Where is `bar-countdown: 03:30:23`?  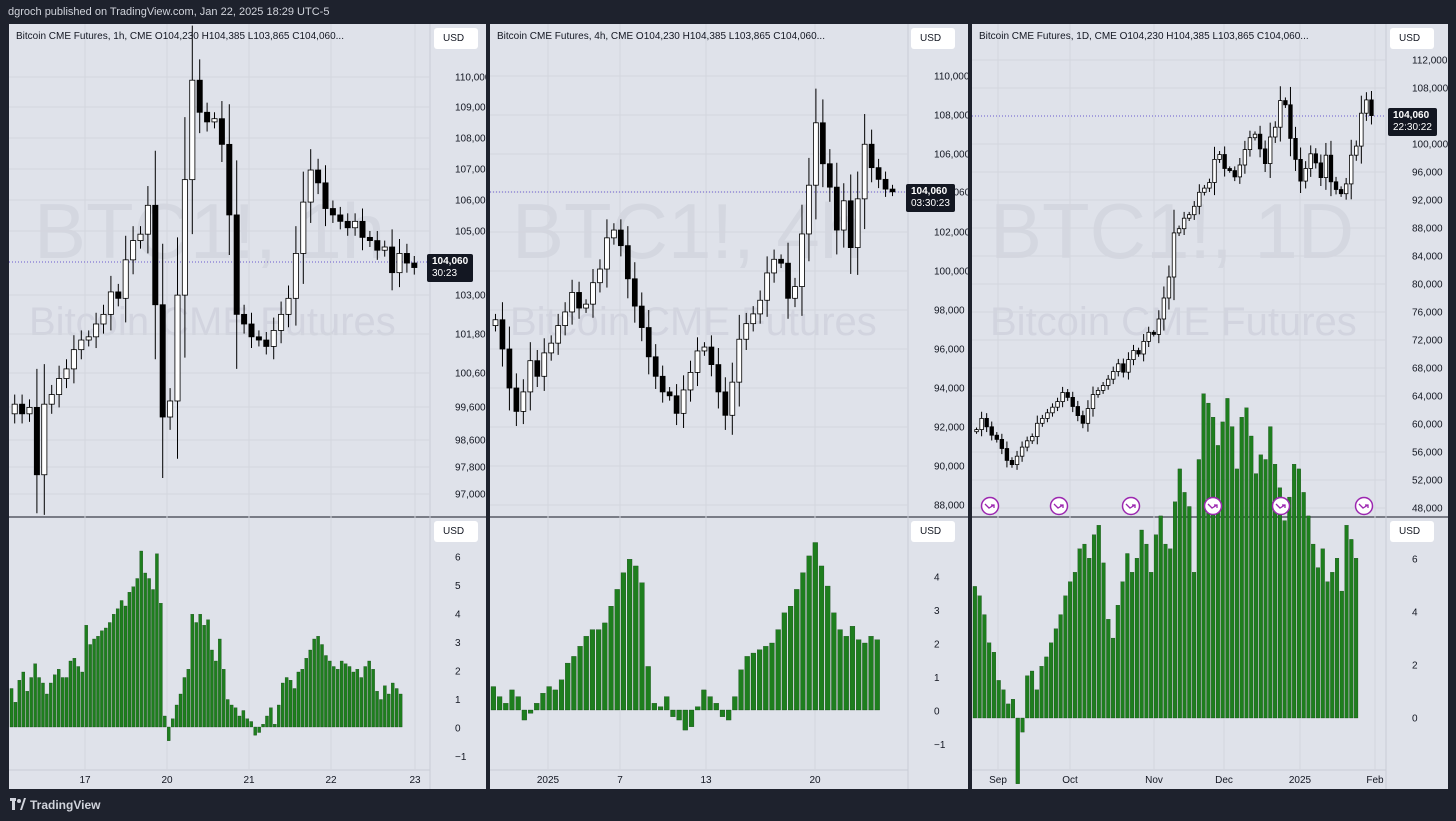 bar-countdown: 03:30:23 is located at coordinates (930, 203).